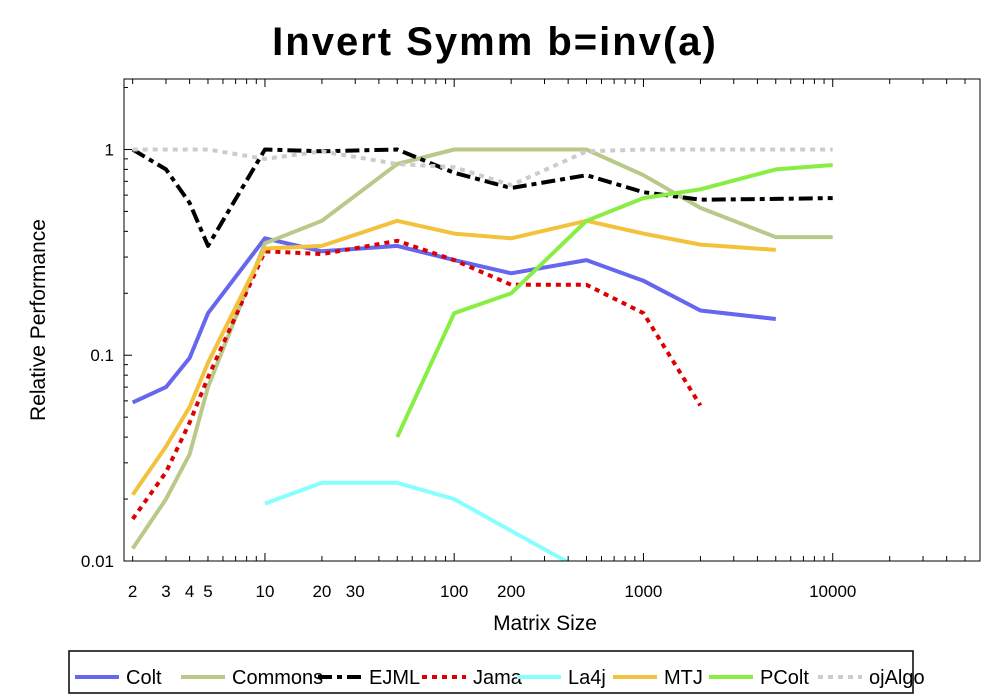 The height and width of the screenshot is (700, 1000). What do you see at coordinates (897, 678) in the screenshot?
I see `legend-label-ojalgo: ojAlgo` at bounding box center [897, 678].